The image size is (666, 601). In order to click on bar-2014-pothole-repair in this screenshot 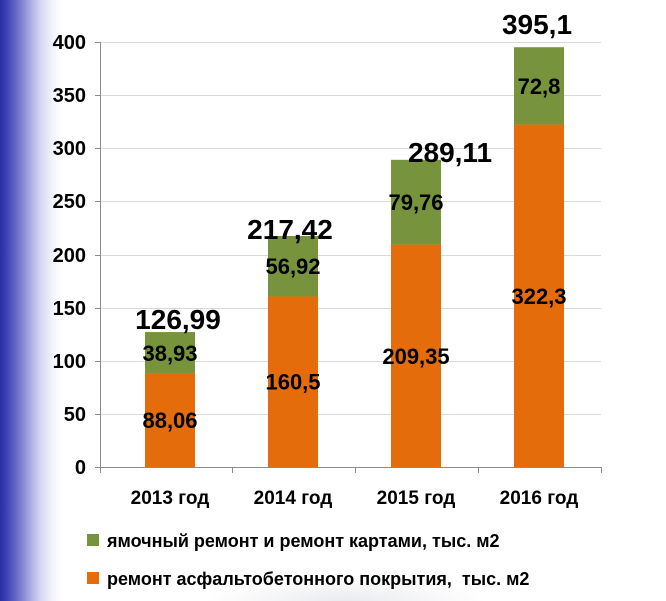, I will do `click(293, 266)`.